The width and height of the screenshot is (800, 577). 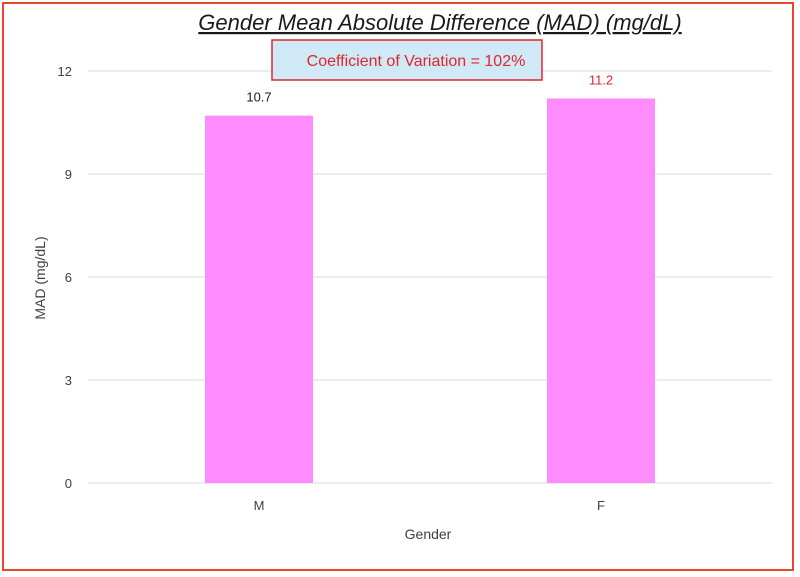 I want to click on annotation-box: Coefficient of Variation = 102%, so click(x=407, y=60).